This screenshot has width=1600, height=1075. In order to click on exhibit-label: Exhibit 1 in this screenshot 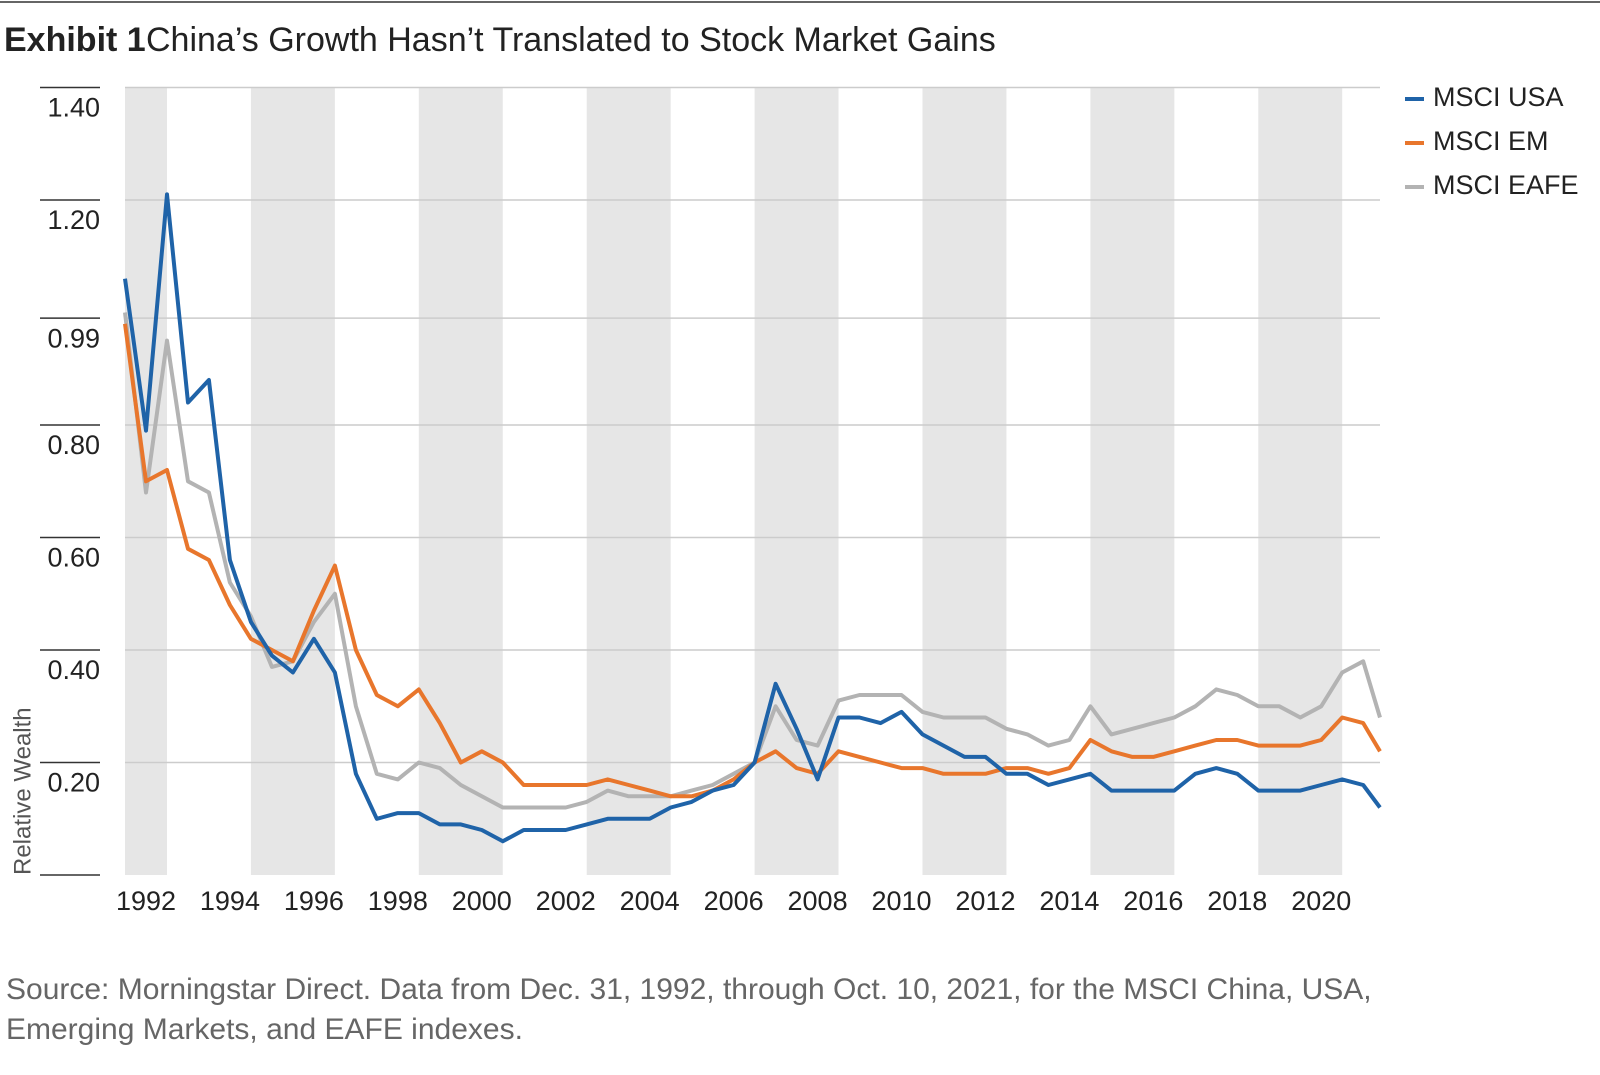, I will do `click(75, 40)`.